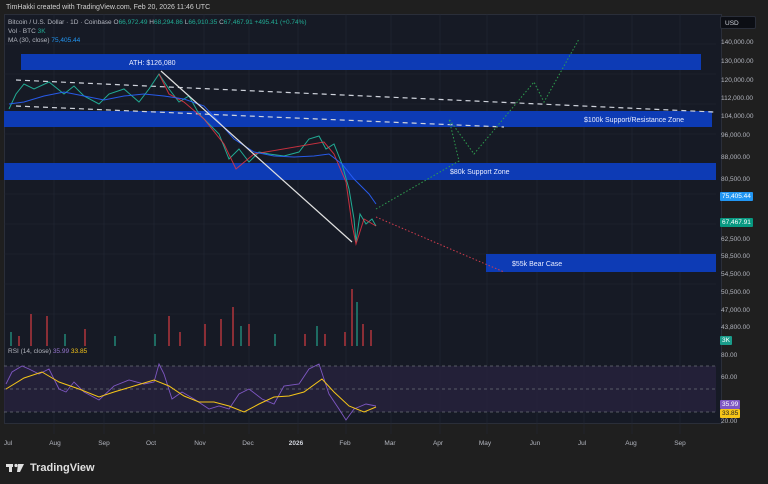 Image resolution: width=768 pixels, height=484 pixels. Describe the element at coordinates (151, 22) in the screenshot. I see `high-label: H` at that location.